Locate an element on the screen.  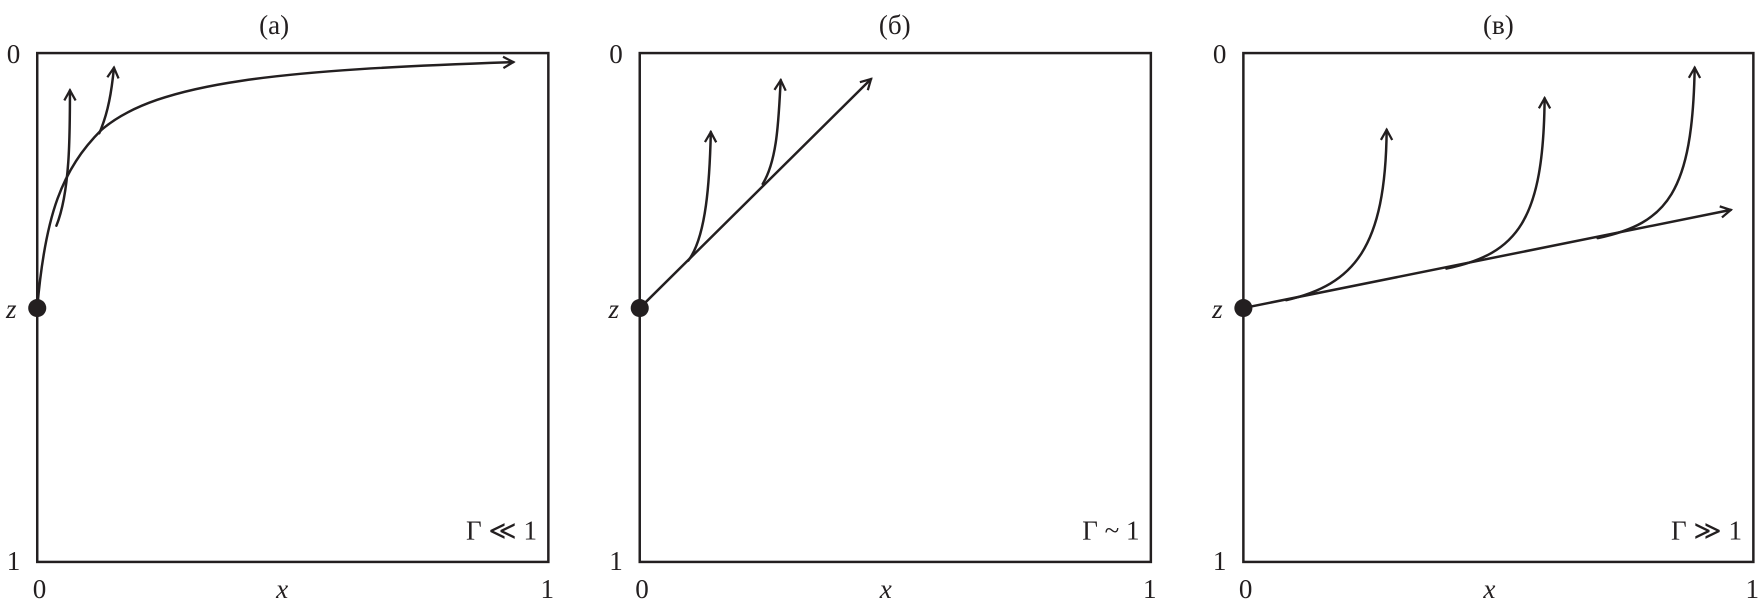
panel-b-y-bottom: 1 is located at coordinates (616, 561).